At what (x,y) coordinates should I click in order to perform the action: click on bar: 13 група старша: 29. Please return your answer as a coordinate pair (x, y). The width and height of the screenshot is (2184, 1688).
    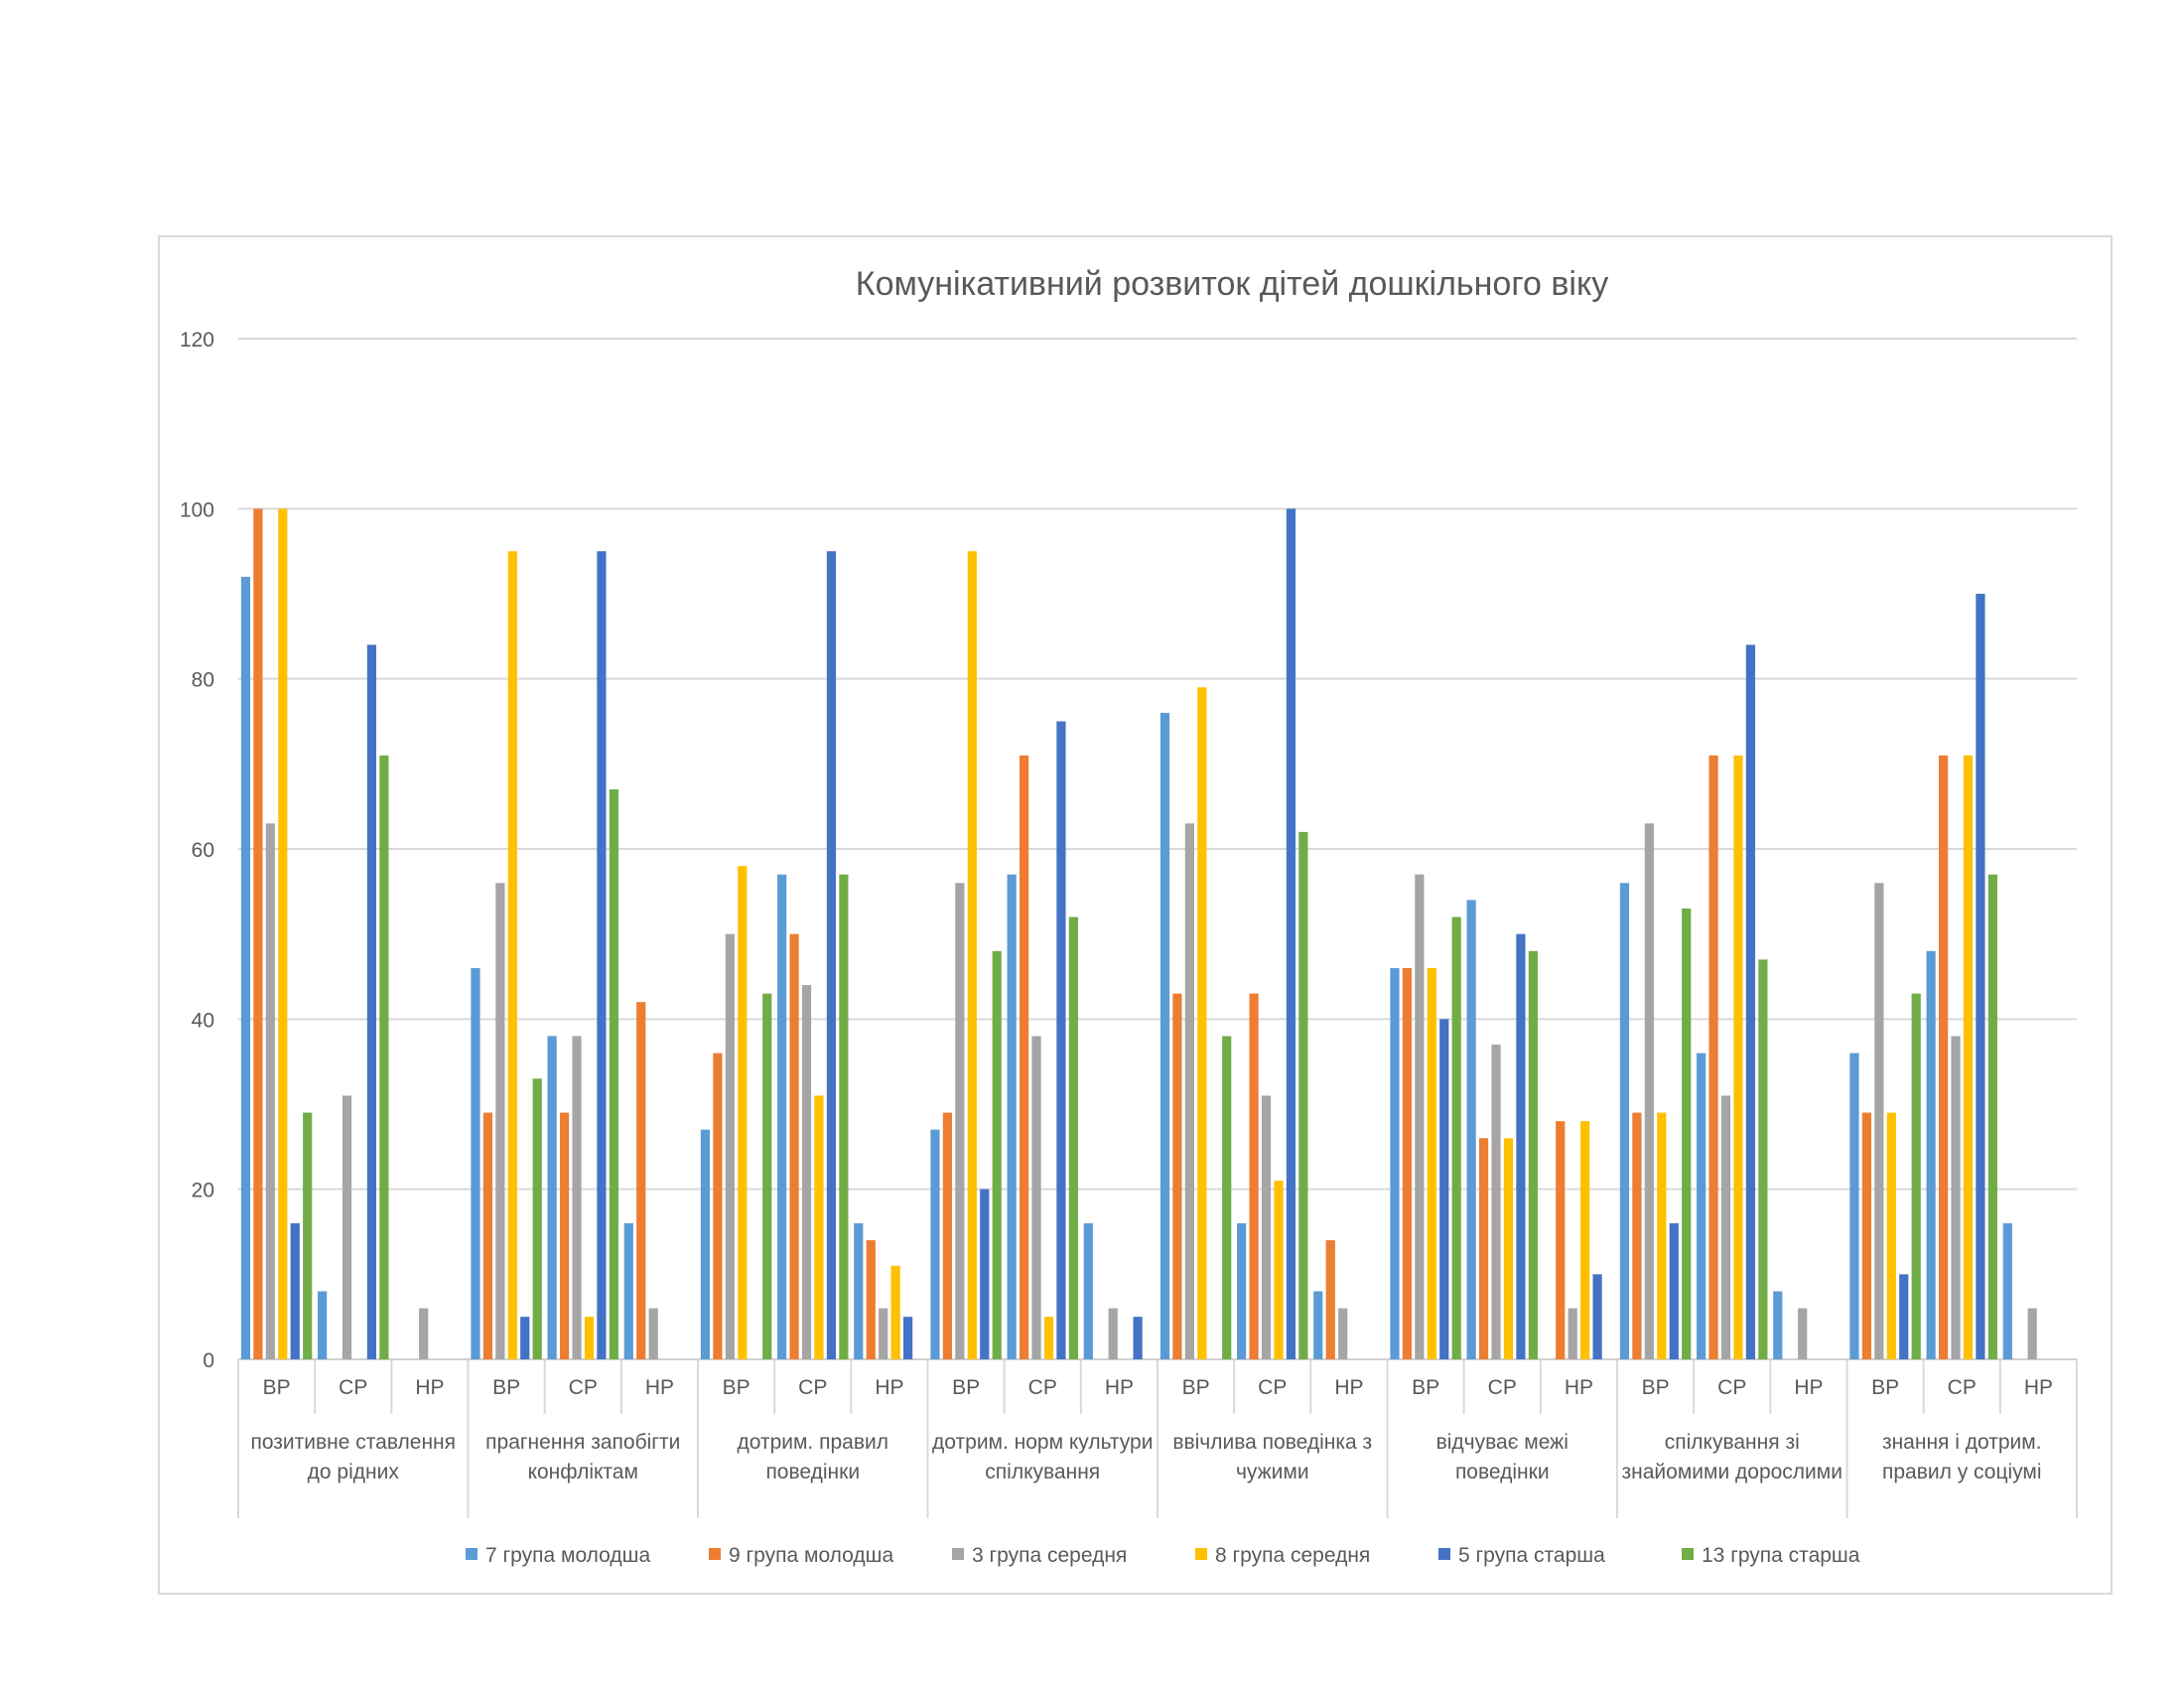
    Looking at the image, I should click on (308, 1235).